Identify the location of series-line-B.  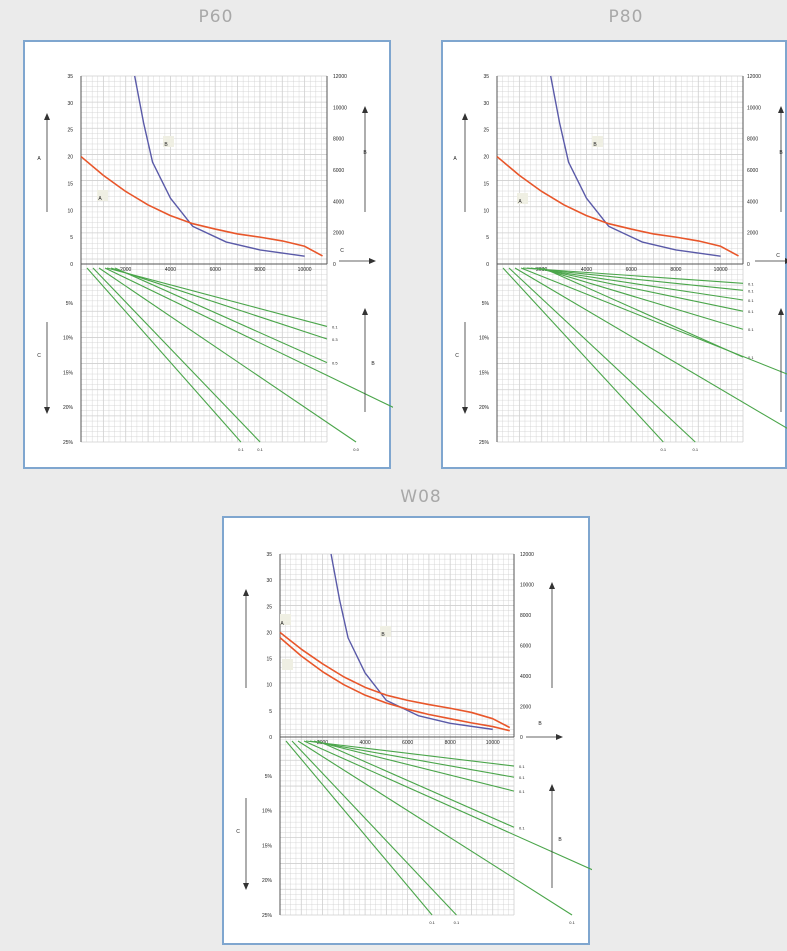
(411, 642).